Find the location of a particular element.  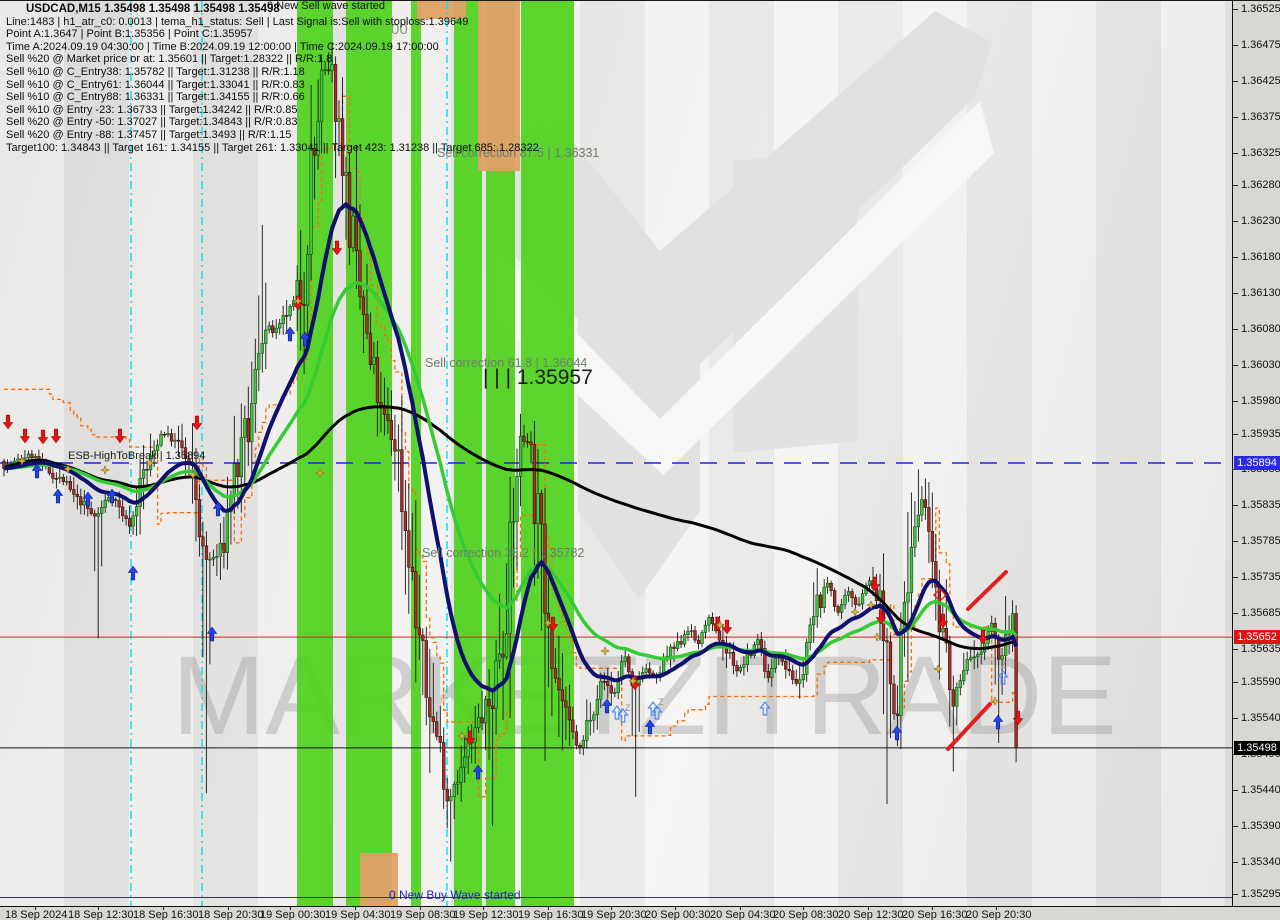

price-tick-label: 1.35935 is located at coordinates (1256, 434).